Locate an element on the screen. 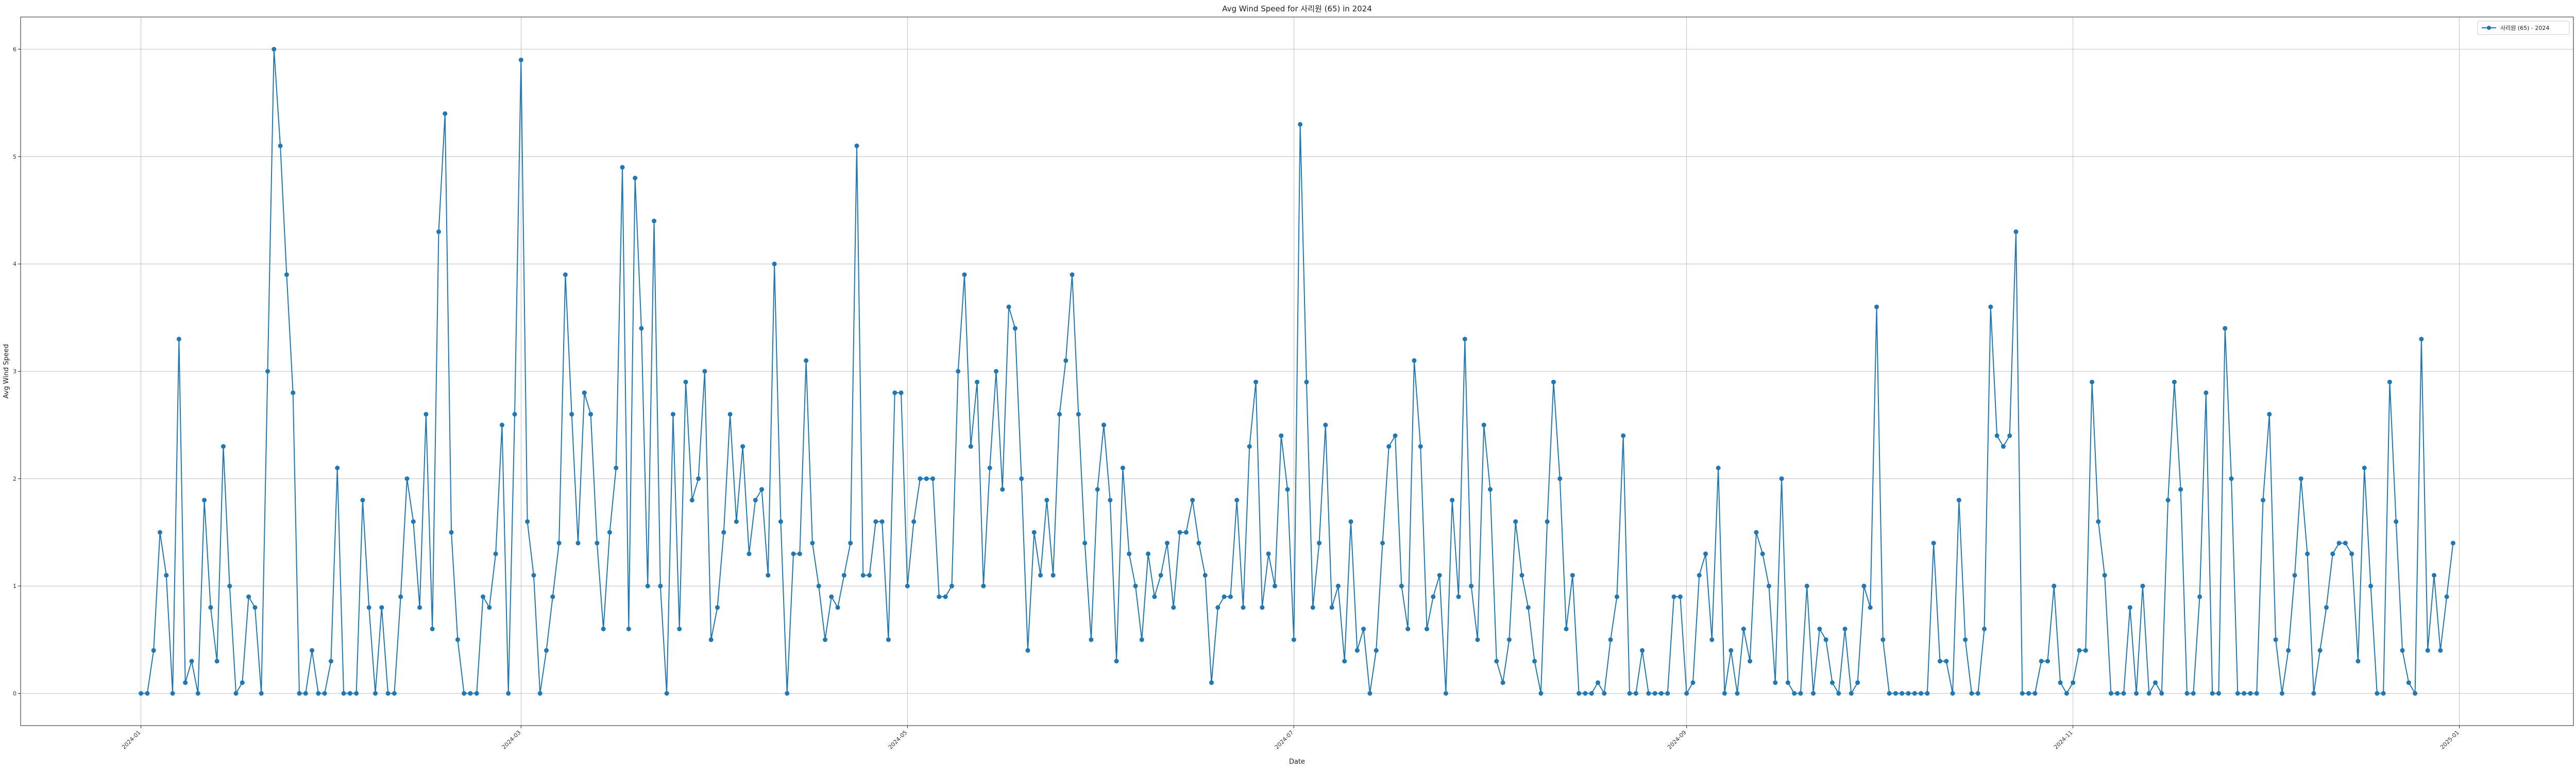 The width and height of the screenshot is (2576, 773). chart-title: Avg Wind Speed for 사리원 (65) in 2024 is located at coordinates (1297, 8).